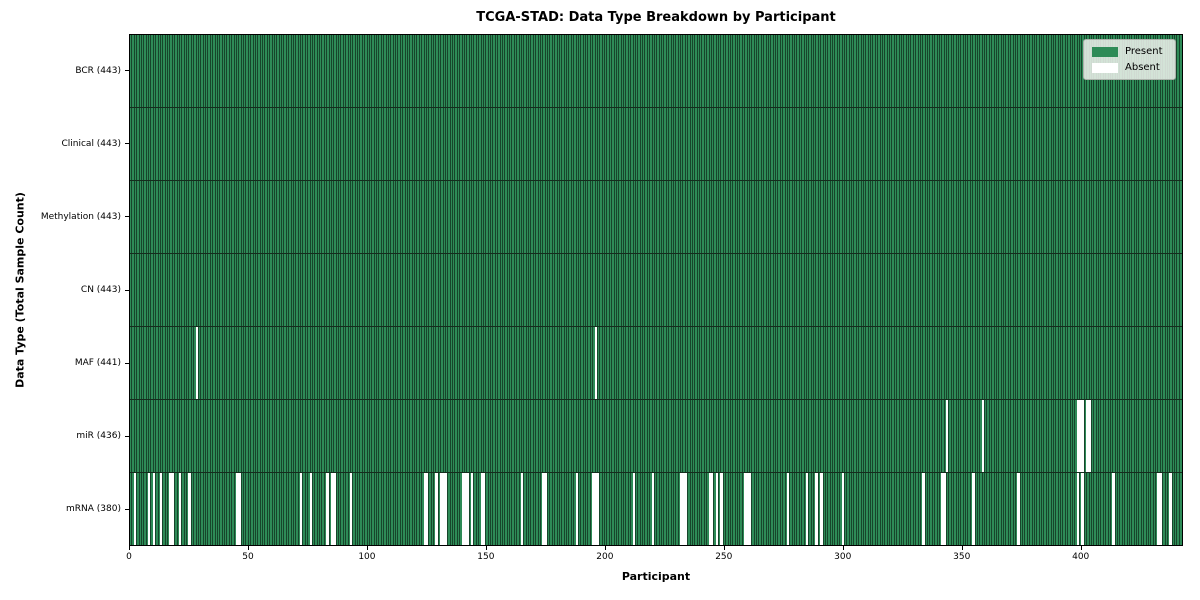  I want to click on legend-entry-absent: Absent, so click(1129, 67).